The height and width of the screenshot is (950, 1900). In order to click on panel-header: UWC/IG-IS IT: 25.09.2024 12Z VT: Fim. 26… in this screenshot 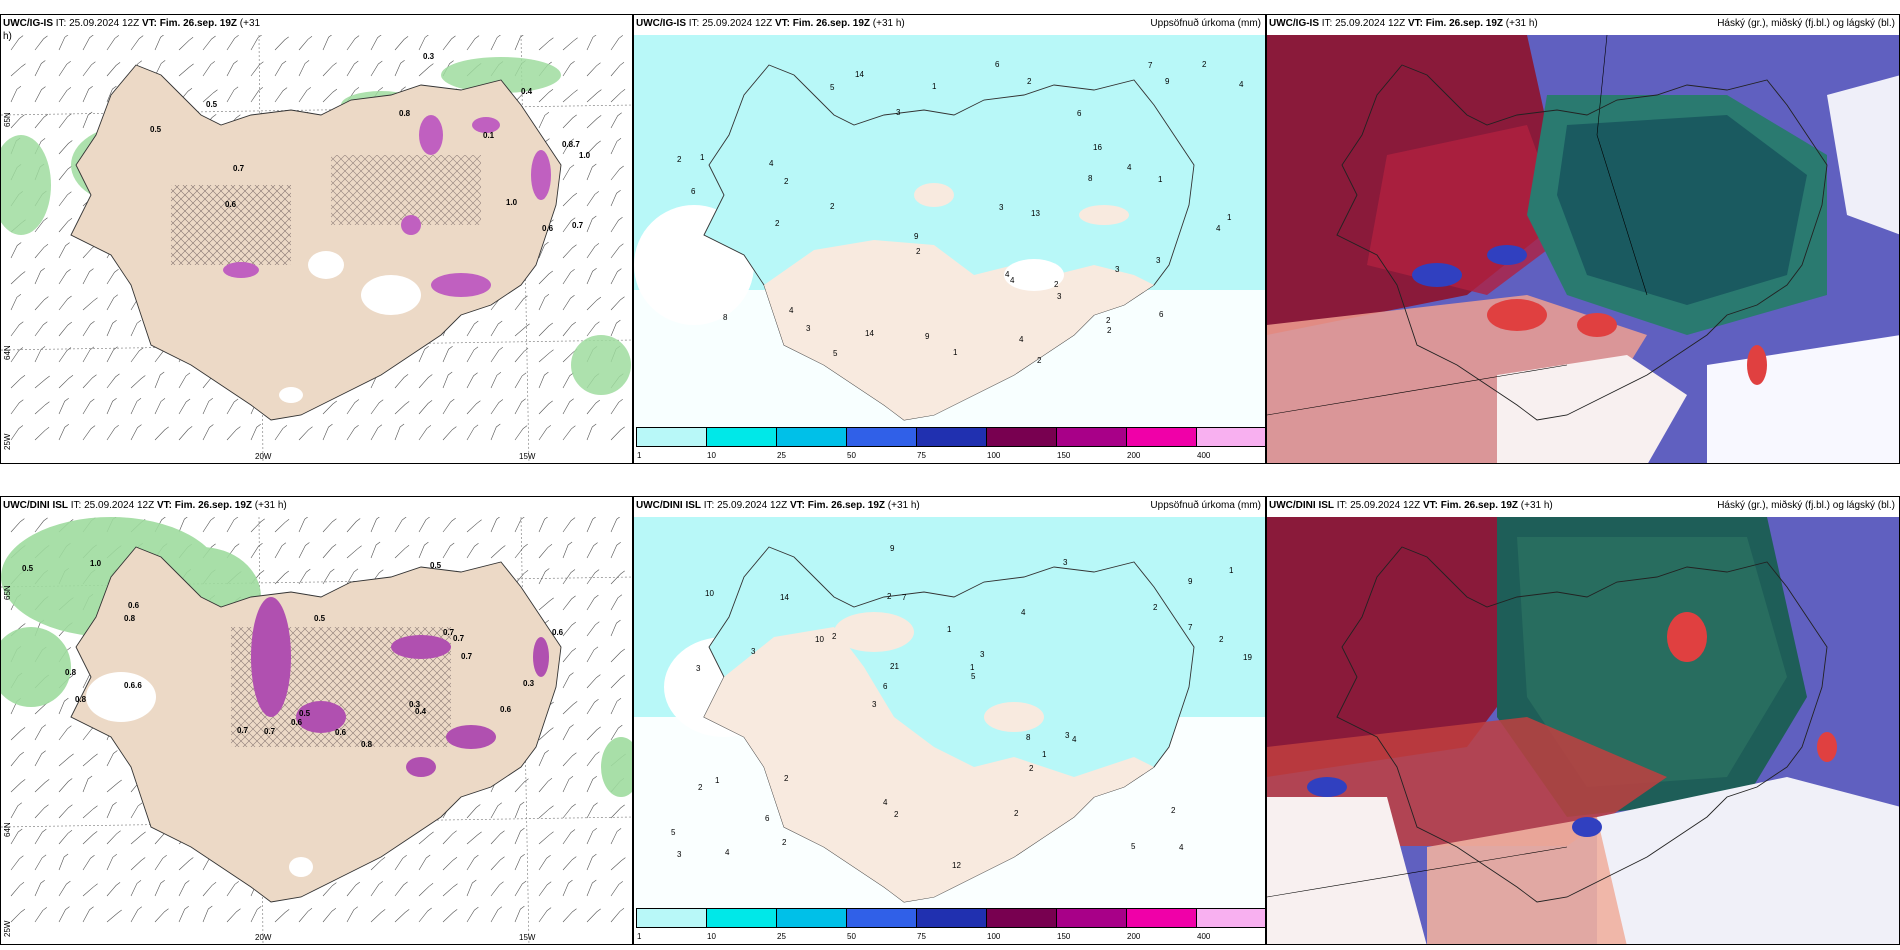, I will do `click(1582, 25)`.